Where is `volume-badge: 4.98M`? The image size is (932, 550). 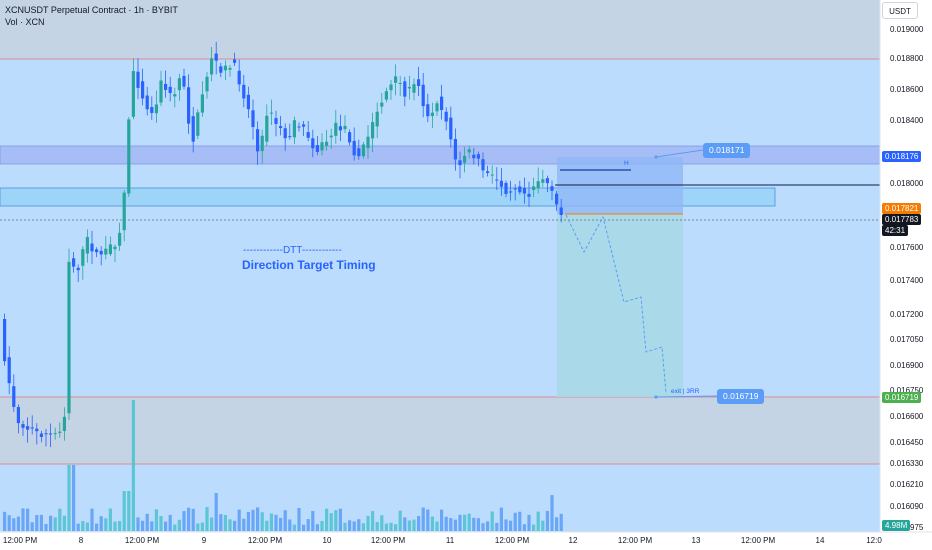 volume-badge: 4.98M is located at coordinates (896, 525).